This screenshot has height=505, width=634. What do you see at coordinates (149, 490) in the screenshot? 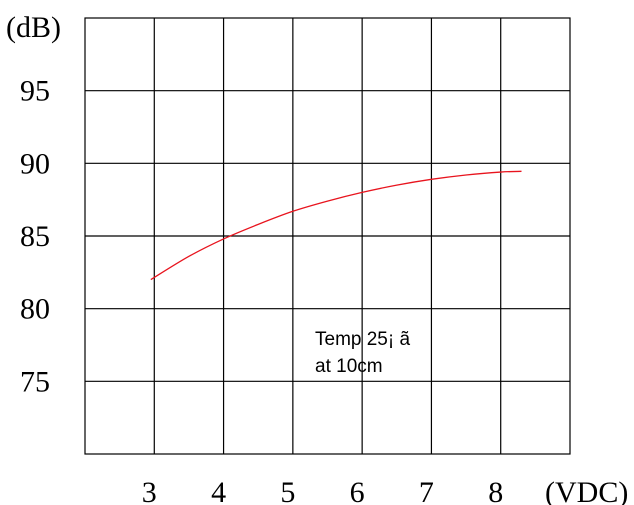
I see `x-tick-label-3: 3` at bounding box center [149, 490].